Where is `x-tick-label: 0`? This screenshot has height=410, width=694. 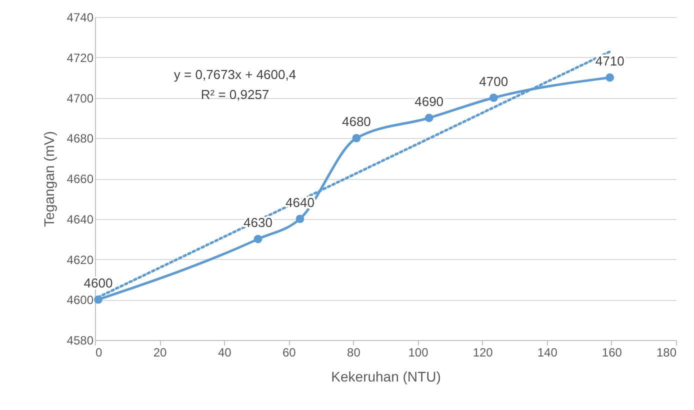 x-tick-label: 0 is located at coordinates (99, 353).